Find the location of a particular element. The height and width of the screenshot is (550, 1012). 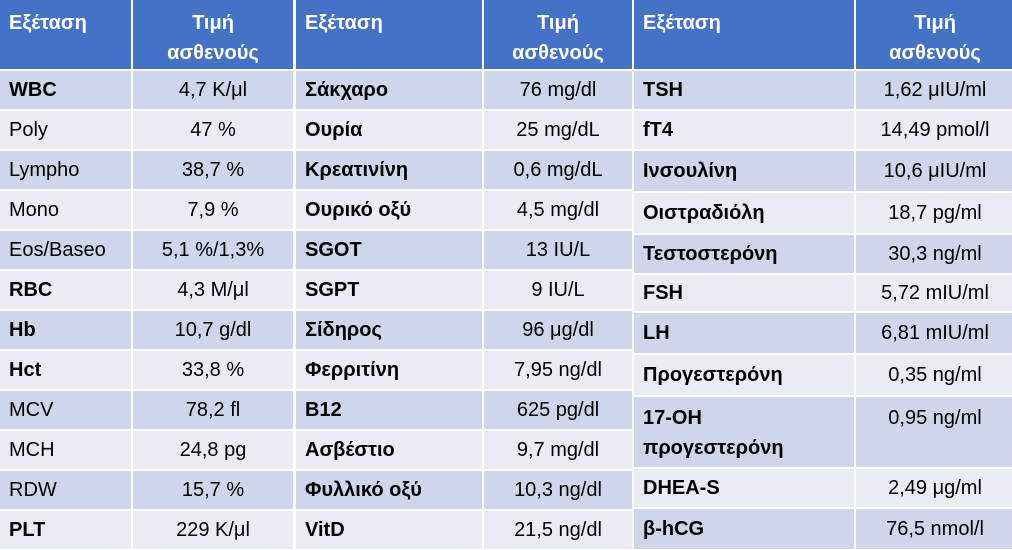

test-name-text: TSH is located at coordinates (663, 89).